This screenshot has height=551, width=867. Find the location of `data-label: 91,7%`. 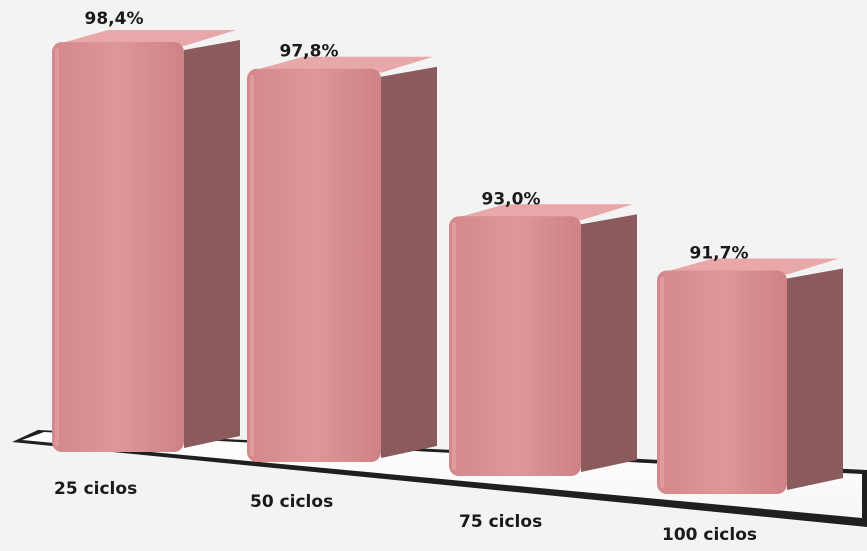

data-label: 91,7% is located at coordinates (719, 253).